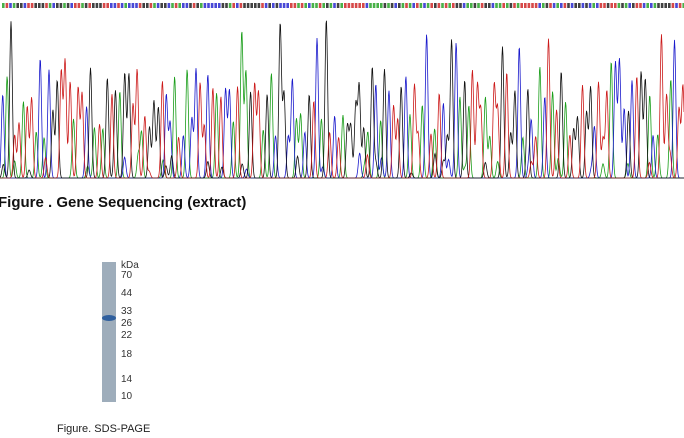 This screenshot has width=684, height=438. What do you see at coordinates (130, 265) in the screenshot?
I see `gel-unit: kDa` at bounding box center [130, 265].